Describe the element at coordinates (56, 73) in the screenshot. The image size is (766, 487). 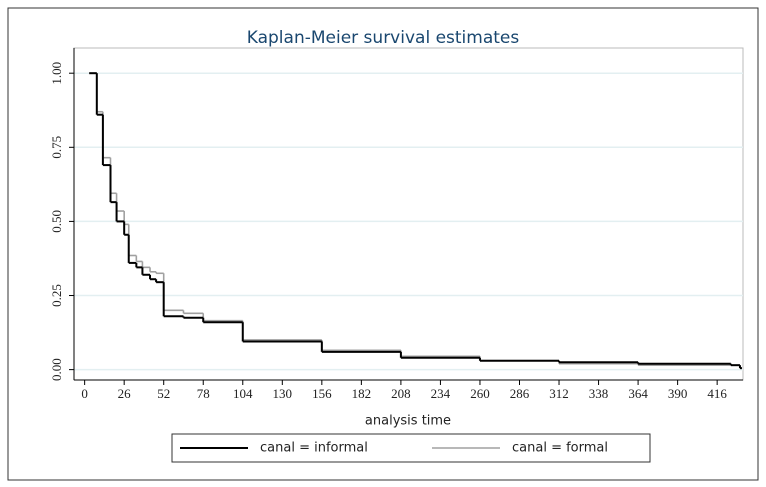
I see `y-tick-label: 1.00` at that location.